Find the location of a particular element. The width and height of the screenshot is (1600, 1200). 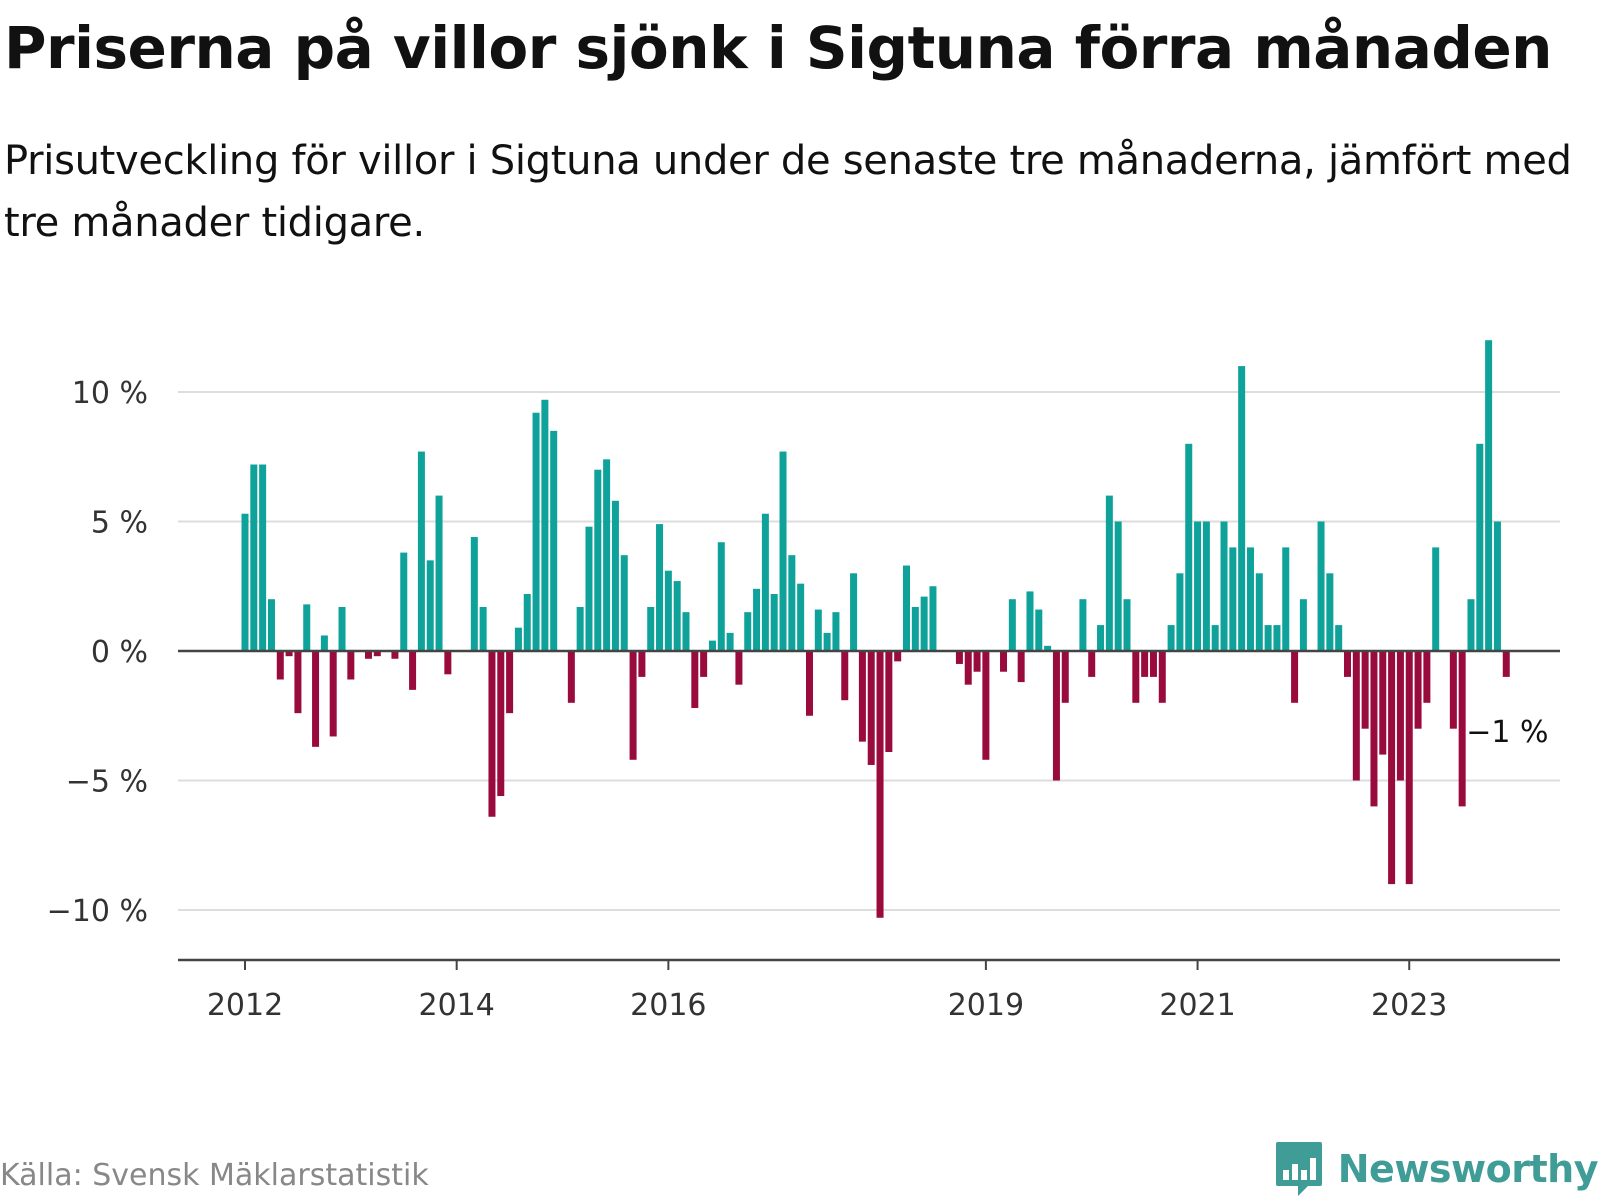

y-tick-label: 5 % is located at coordinates (119, 523).